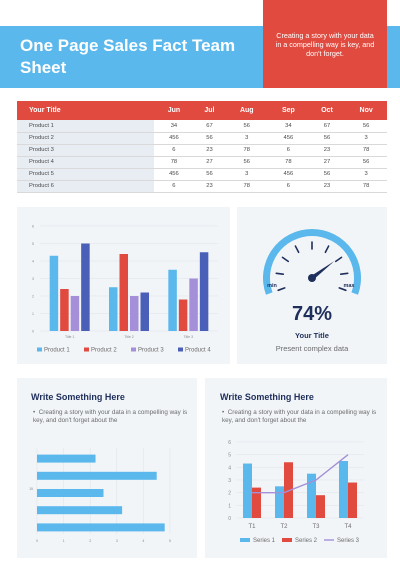 The height and width of the screenshot is (578, 400). What do you see at coordinates (78, 397) in the screenshot?
I see `panel-title-left: Write Something Here` at bounding box center [78, 397].